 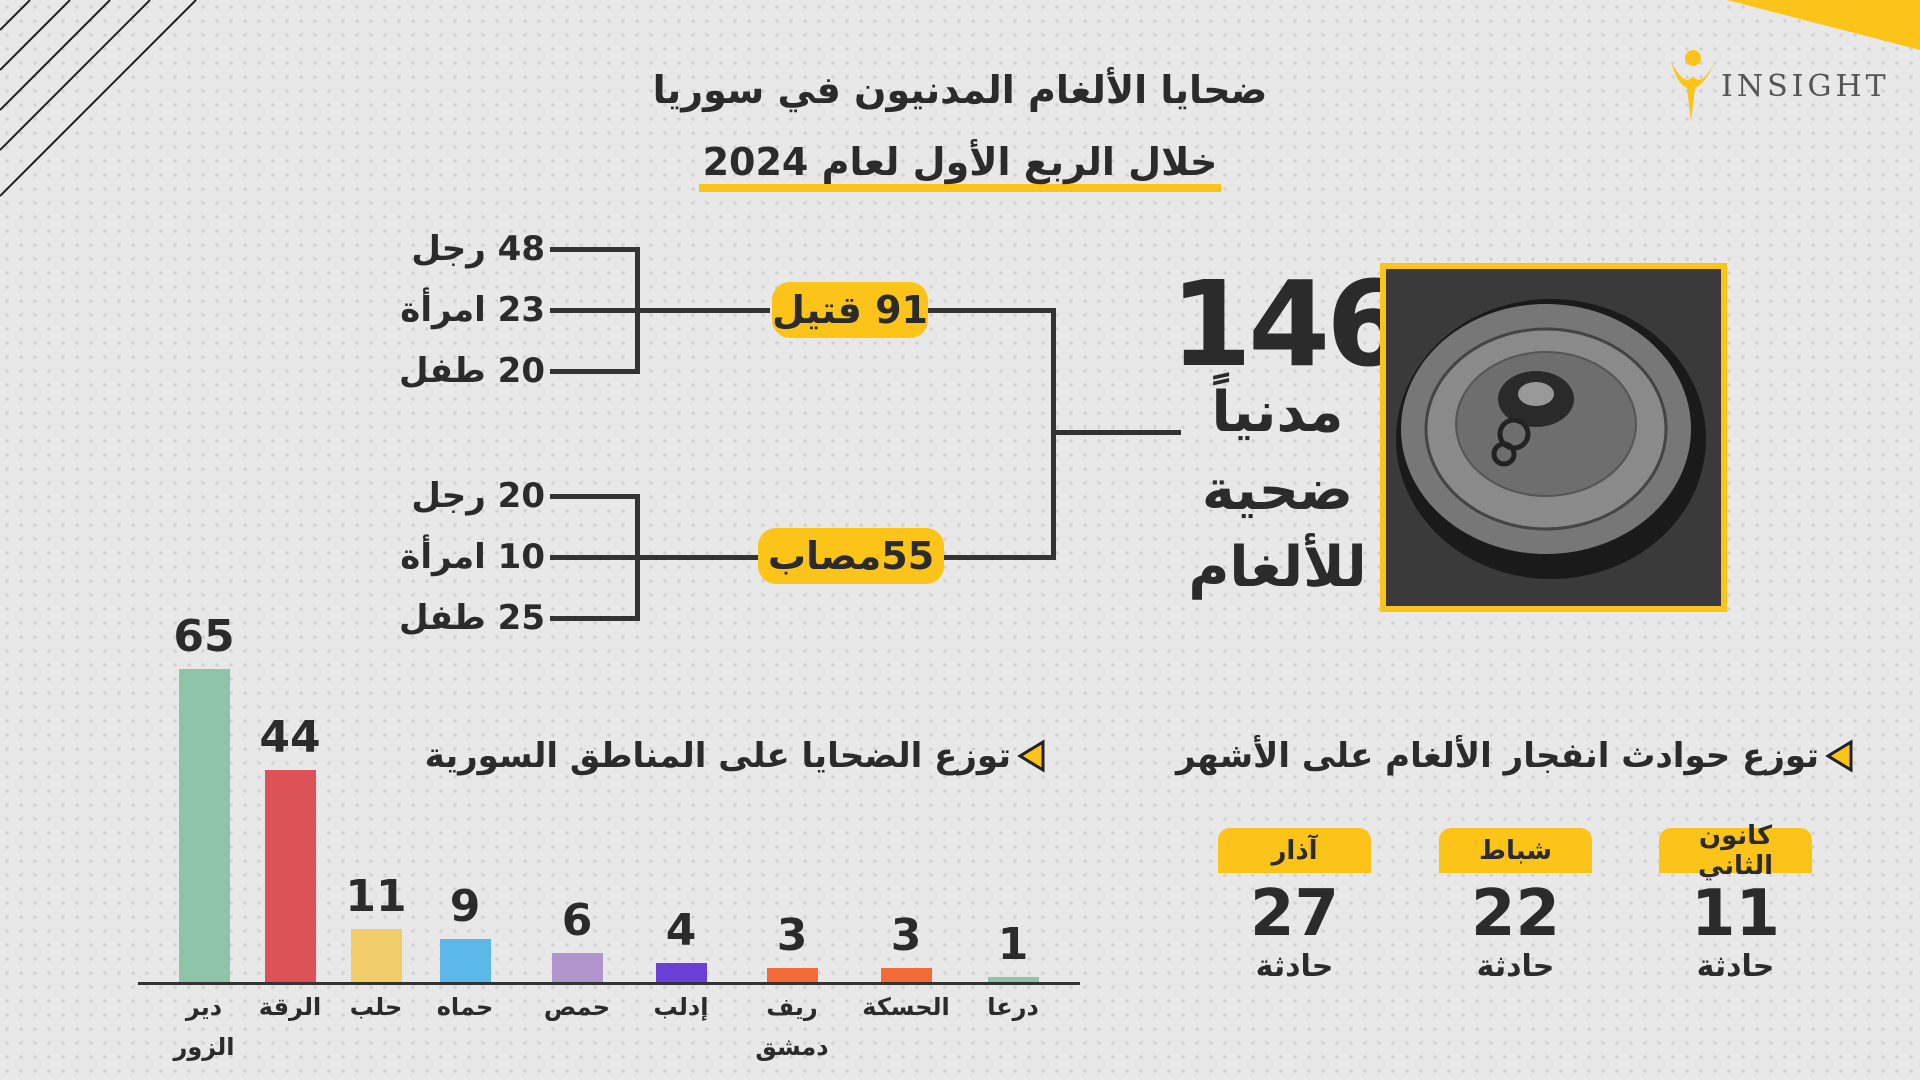 I want to click on injured-children: 25 طفل, so click(x=471, y=618).